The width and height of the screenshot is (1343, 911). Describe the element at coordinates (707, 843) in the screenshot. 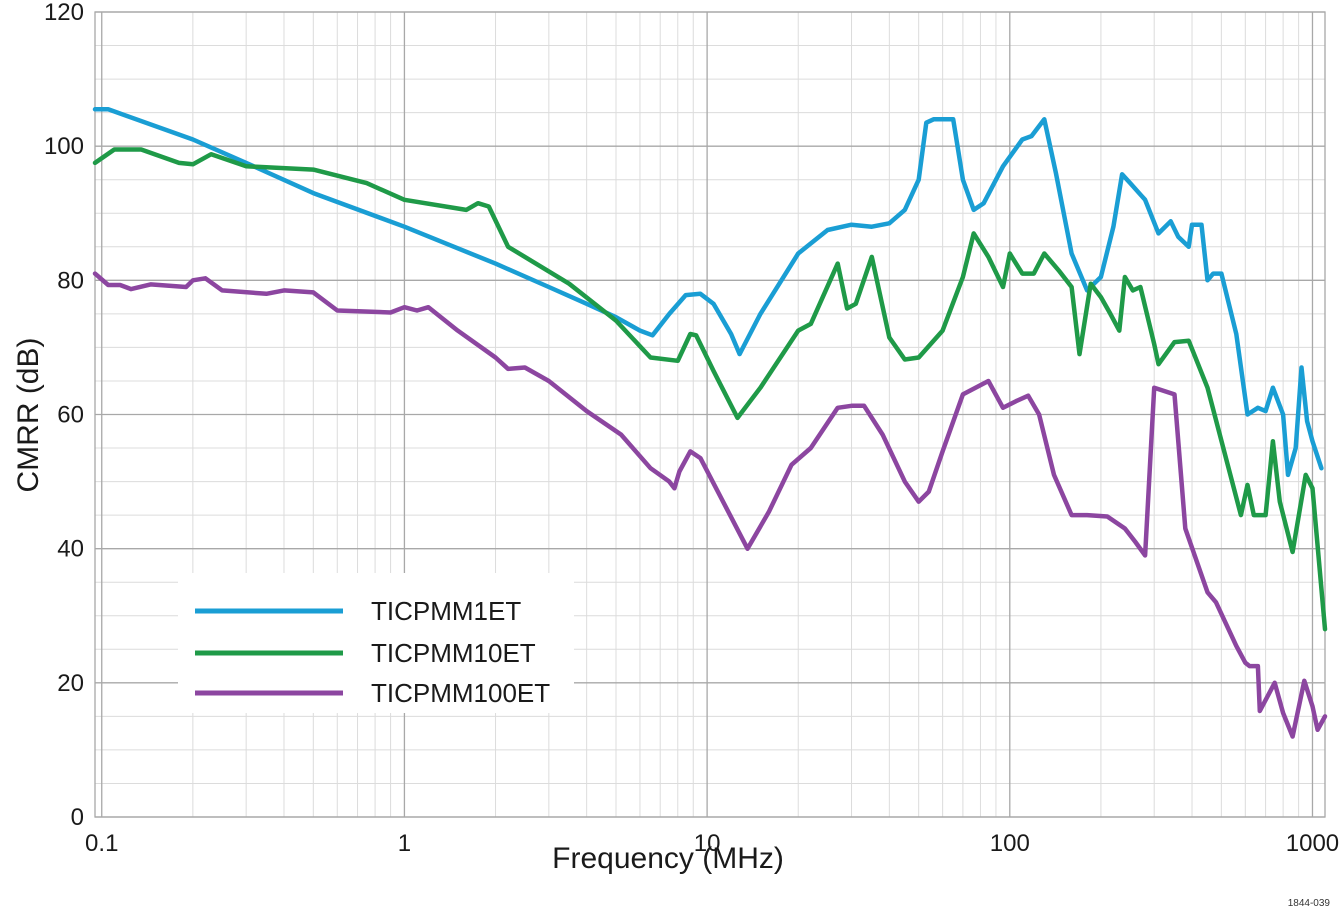

I see `x-tick-label: 10` at that location.